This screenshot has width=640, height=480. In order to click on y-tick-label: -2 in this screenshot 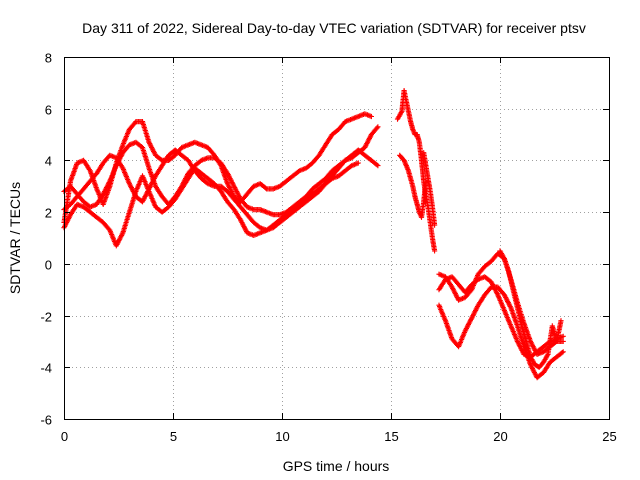, I will do `click(46, 317)`.